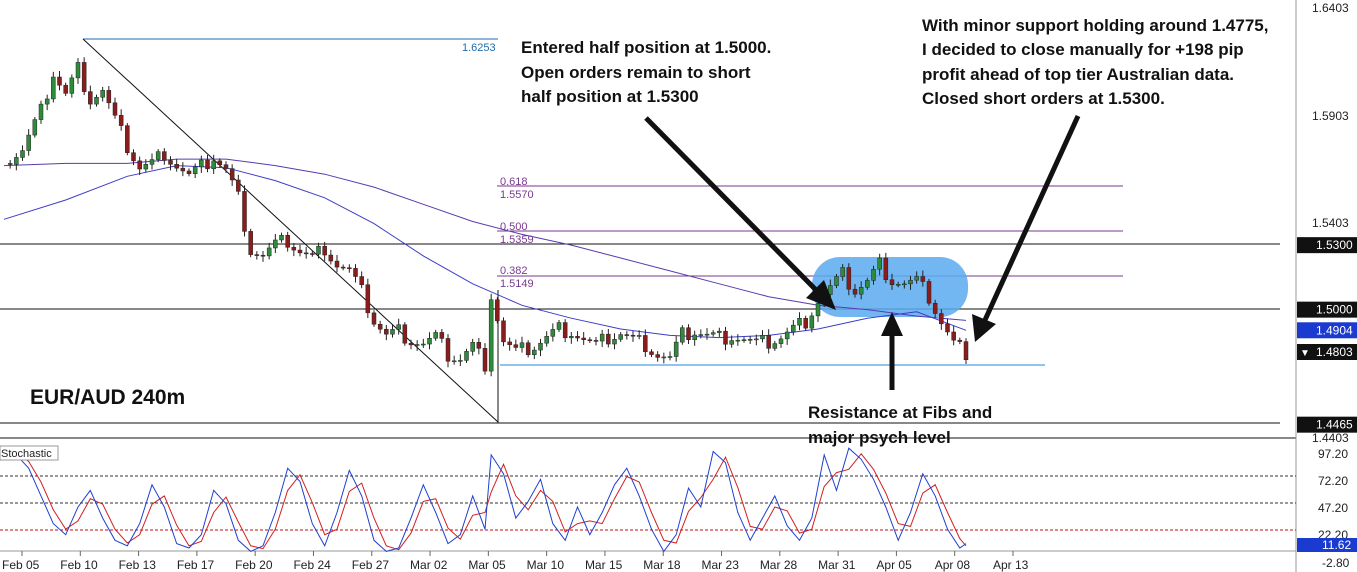  I want to click on price-tick-1-5903: 1.5903, so click(1330, 116).